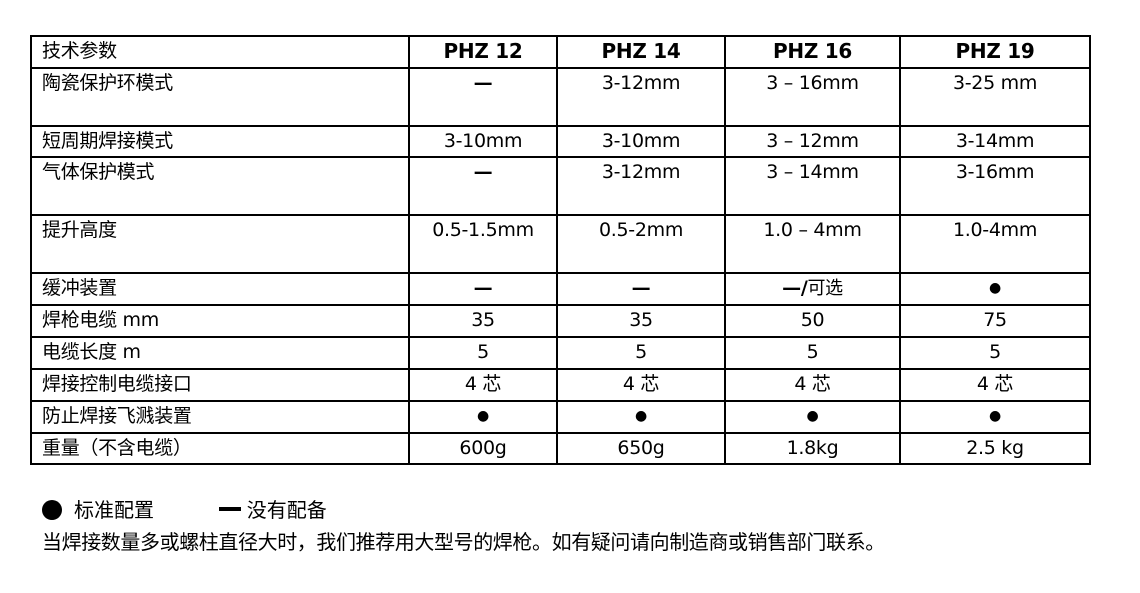 This screenshot has height=593, width=1140. Describe the element at coordinates (641, 448) in the screenshot. I see `table-cell: 650g` at that location.